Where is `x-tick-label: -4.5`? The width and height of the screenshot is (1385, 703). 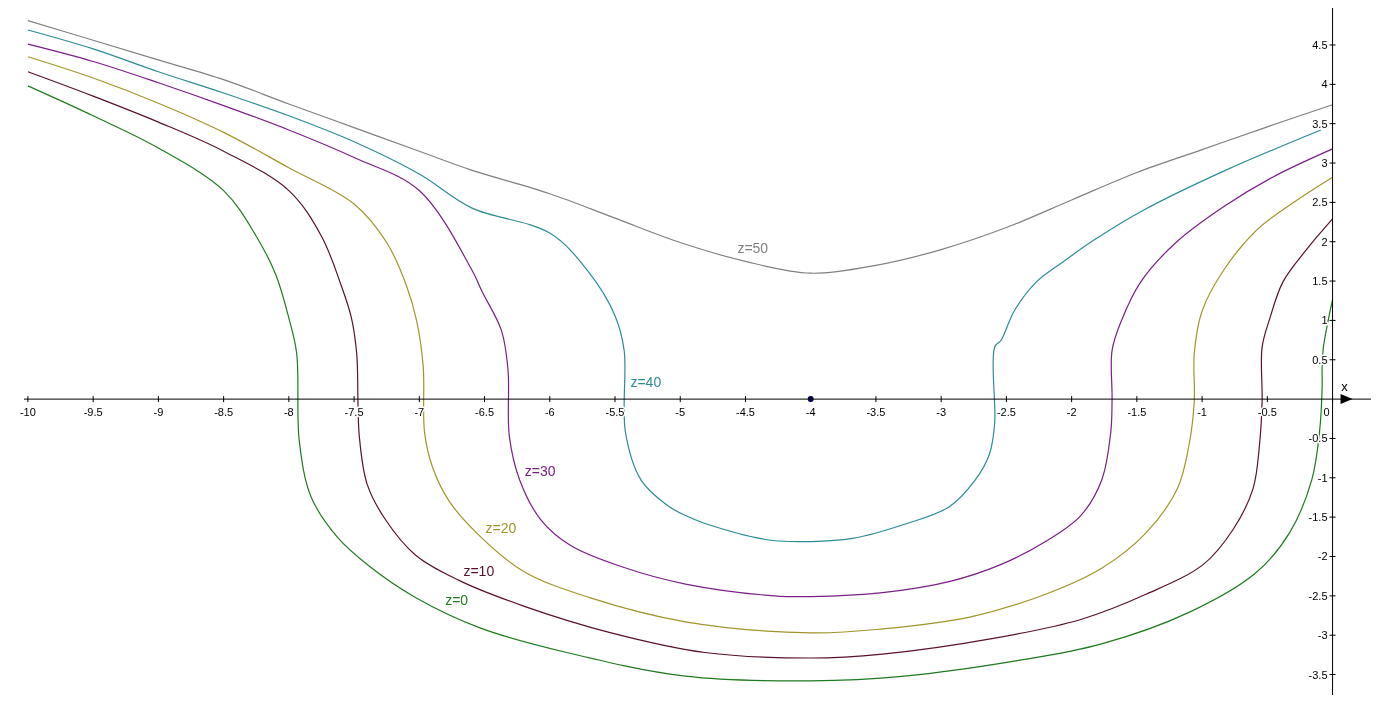
x-tick-label: -4.5 is located at coordinates (745, 412).